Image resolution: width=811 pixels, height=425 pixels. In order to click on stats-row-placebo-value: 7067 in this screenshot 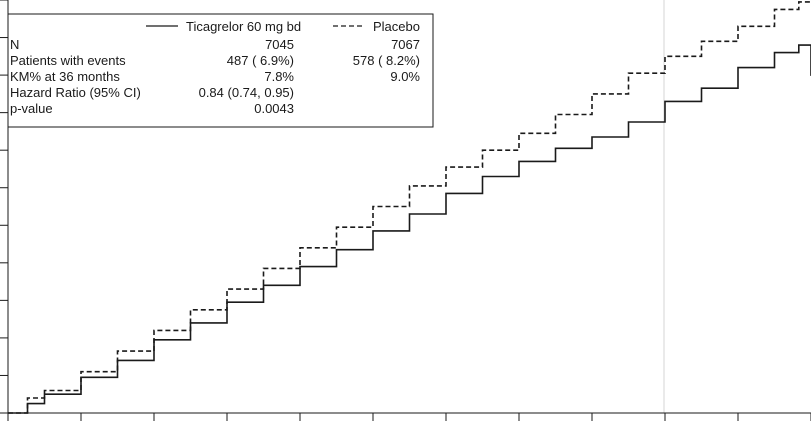, I will do `click(405, 44)`.